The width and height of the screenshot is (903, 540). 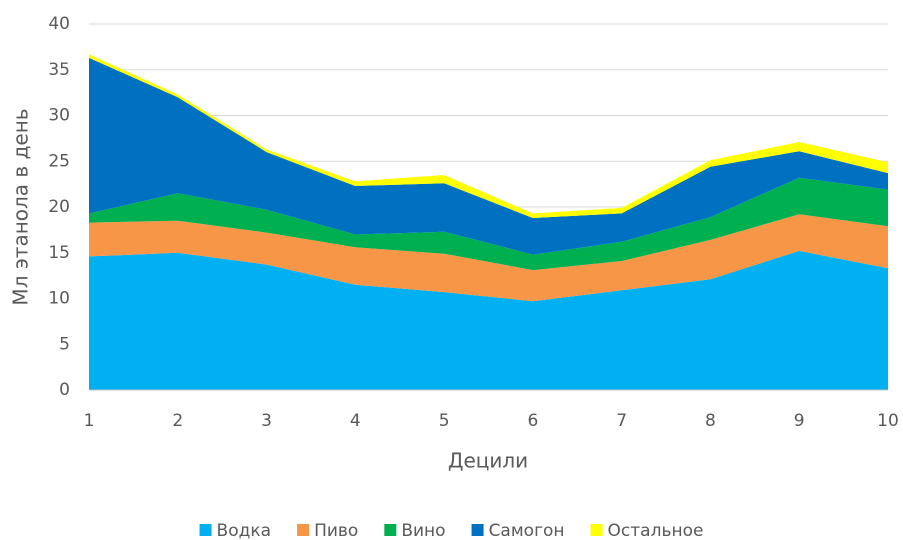 What do you see at coordinates (59, 24) in the screenshot?
I see `y-tick-label: 40` at bounding box center [59, 24].